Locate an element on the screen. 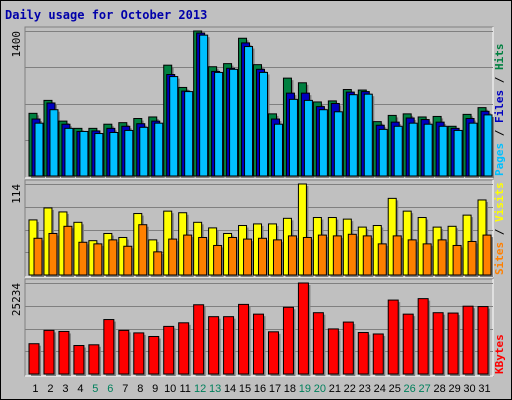 Image resolution: width=512 pixels, height=400 pixels. day-label-5: 5 is located at coordinates (95, 389).